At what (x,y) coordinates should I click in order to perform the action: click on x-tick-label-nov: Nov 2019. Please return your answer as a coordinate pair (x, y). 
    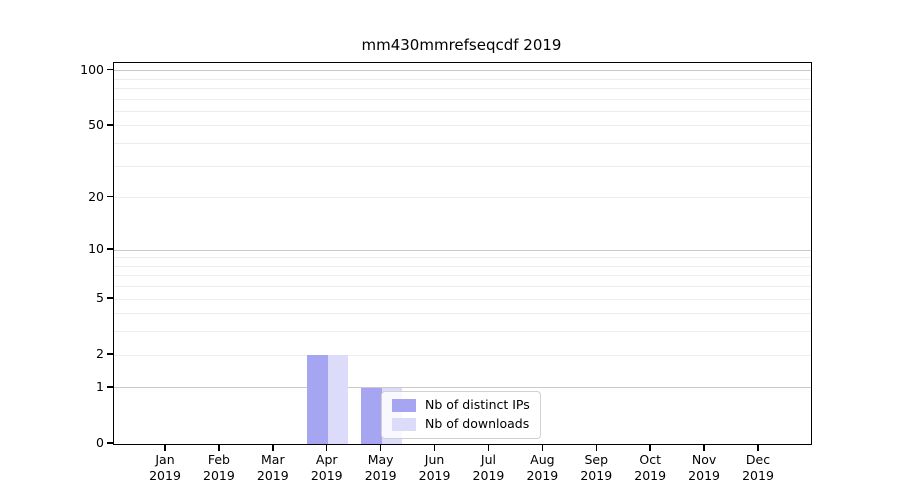
    Looking at the image, I should click on (704, 467).